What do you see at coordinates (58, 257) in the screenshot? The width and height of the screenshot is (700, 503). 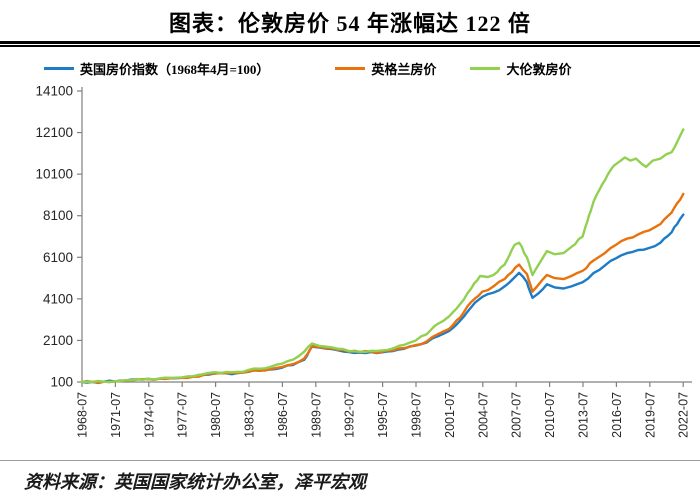 I see `y-tick-label: 6100` at bounding box center [58, 257].